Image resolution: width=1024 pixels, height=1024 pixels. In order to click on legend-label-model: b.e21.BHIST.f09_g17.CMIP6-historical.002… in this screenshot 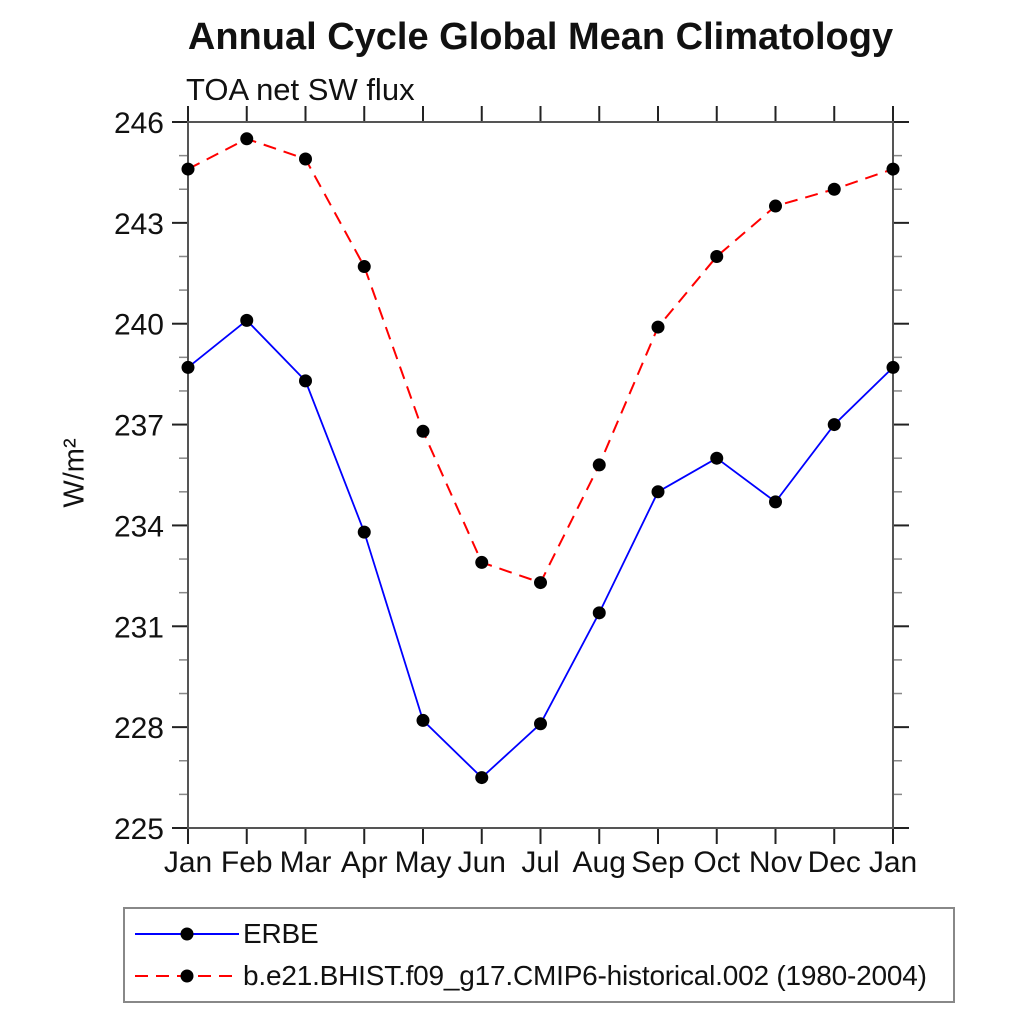, I will do `click(585, 975)`.